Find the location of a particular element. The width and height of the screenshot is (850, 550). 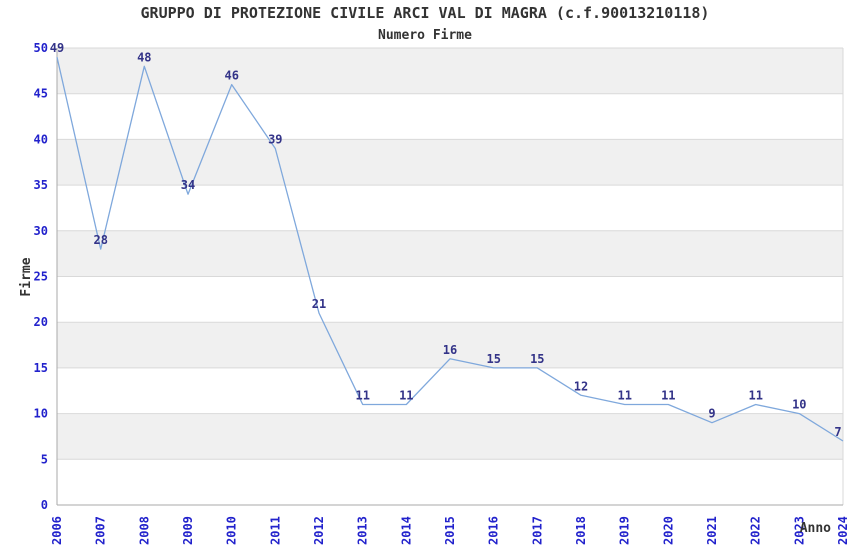

data-label: 28 is located at coordinates (100, 240).